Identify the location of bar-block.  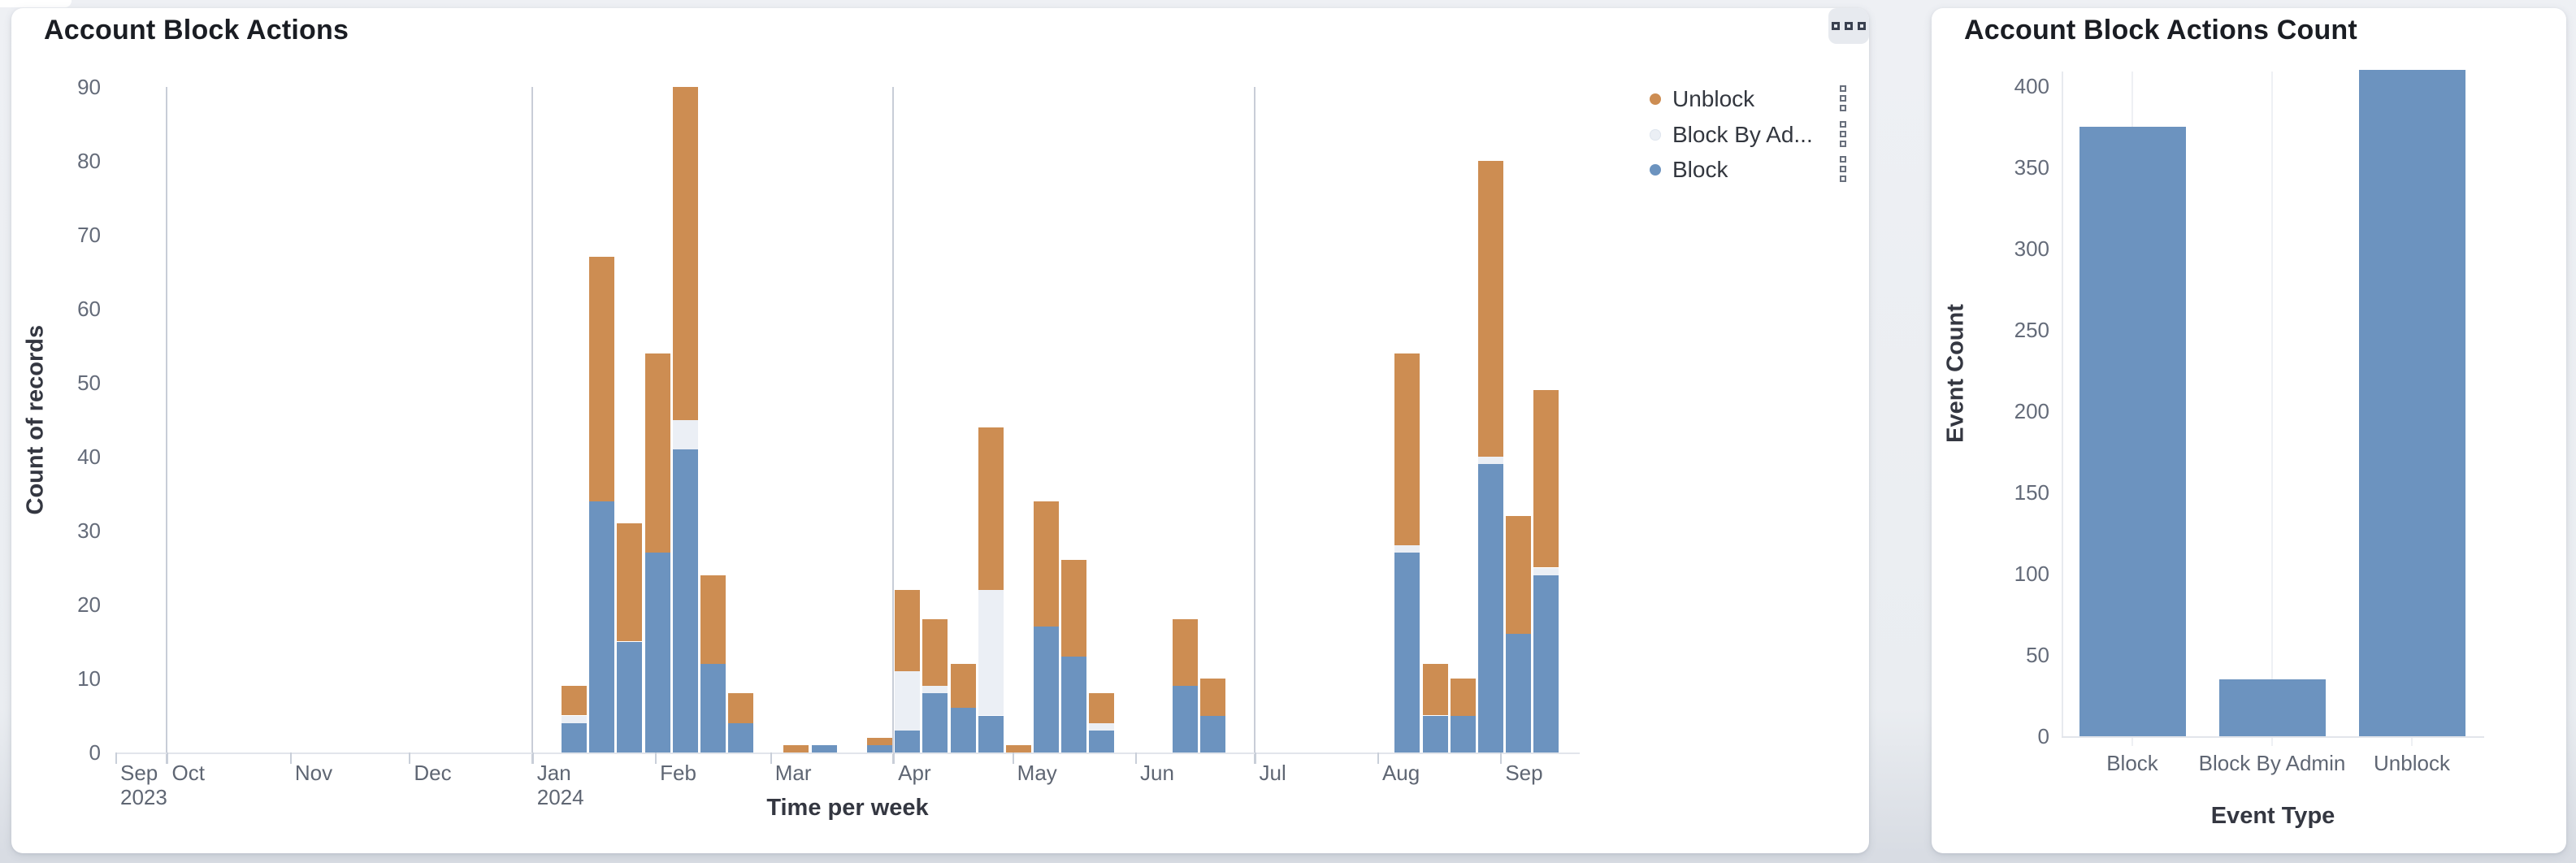
(2132, 431).